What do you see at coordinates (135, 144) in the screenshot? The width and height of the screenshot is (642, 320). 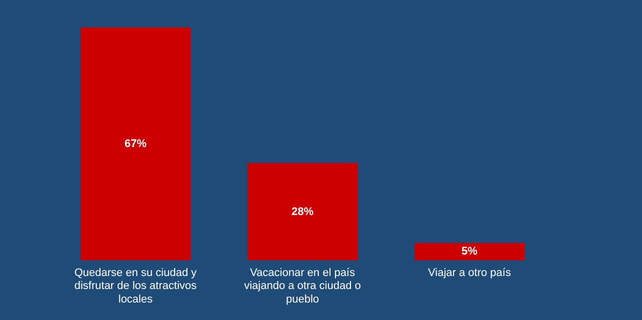 I see `data-label: 67%` at bounding box center [135, 144].